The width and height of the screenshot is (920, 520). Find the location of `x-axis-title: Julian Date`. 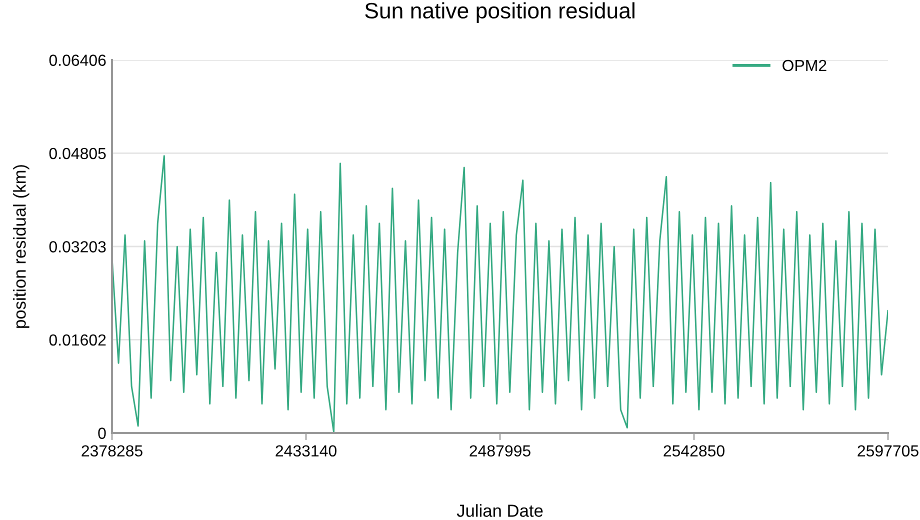

x-axis-title: Julian Date is located at coordinates (499, 510).